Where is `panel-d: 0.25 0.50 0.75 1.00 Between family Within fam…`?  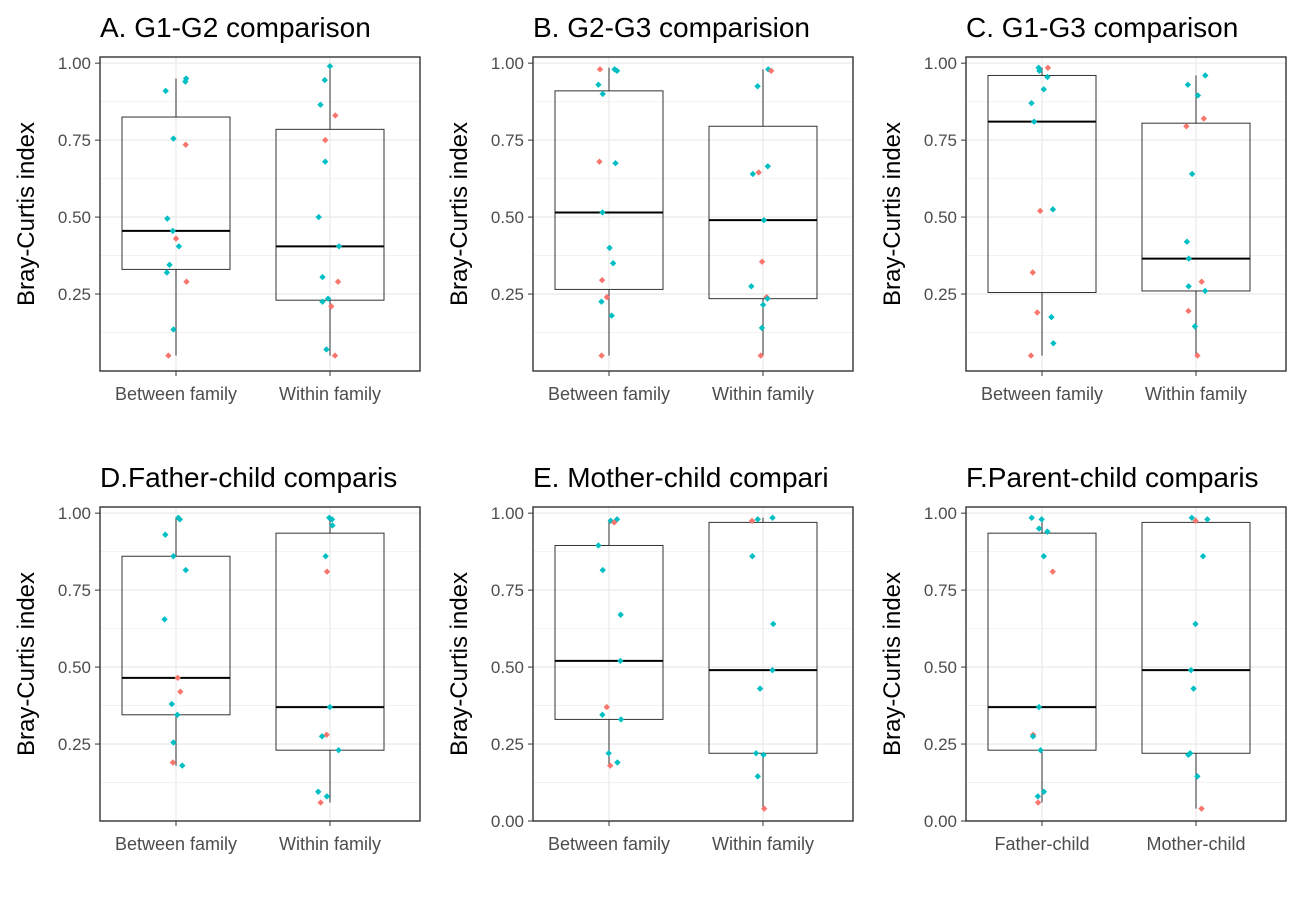 panel-d: 0.25 0.50 0.75 1.00 Between family Within fam… is located at coordinates (217, 658).